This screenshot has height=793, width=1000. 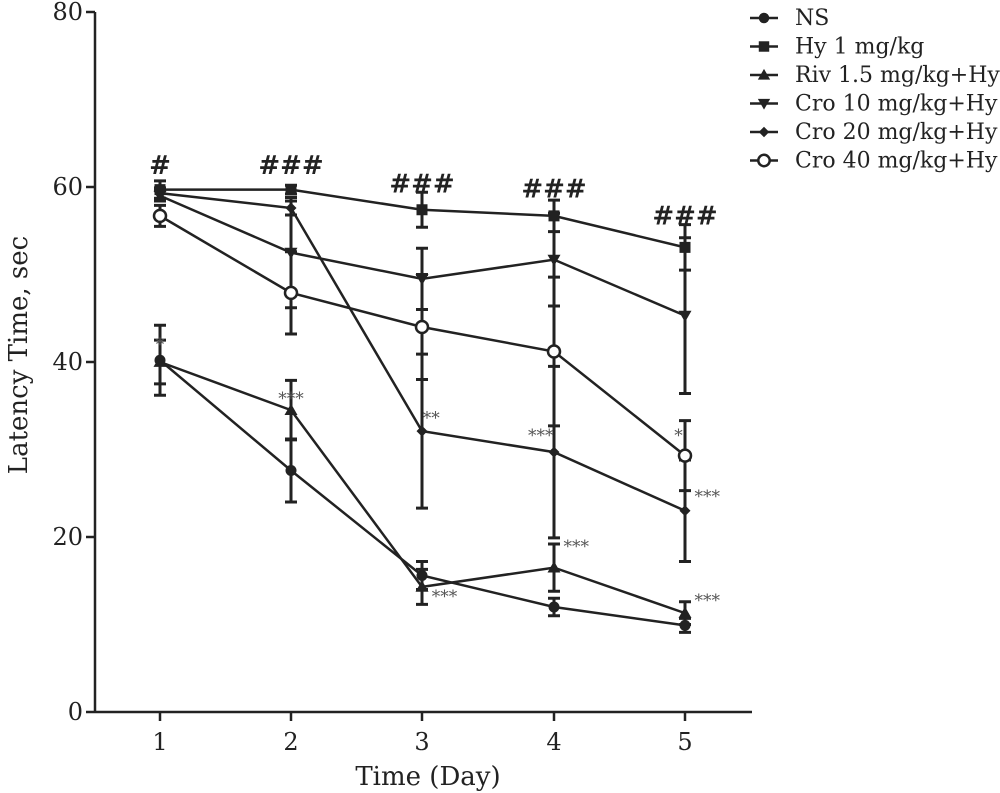 I want to click on significance-star-label: **, so click(x=432, y=418).